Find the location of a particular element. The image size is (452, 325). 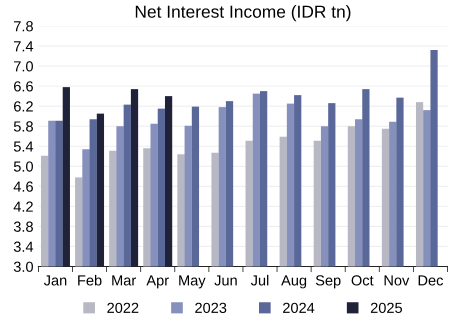

y-tick-label: 5.4 is located at coordinates (24, 147).